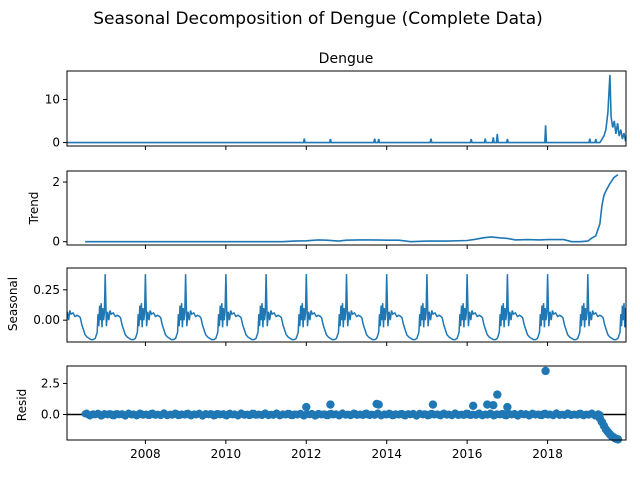 The image size is (640, 480). I want to click on y-tick-label: 2.5, so click(50, 383).